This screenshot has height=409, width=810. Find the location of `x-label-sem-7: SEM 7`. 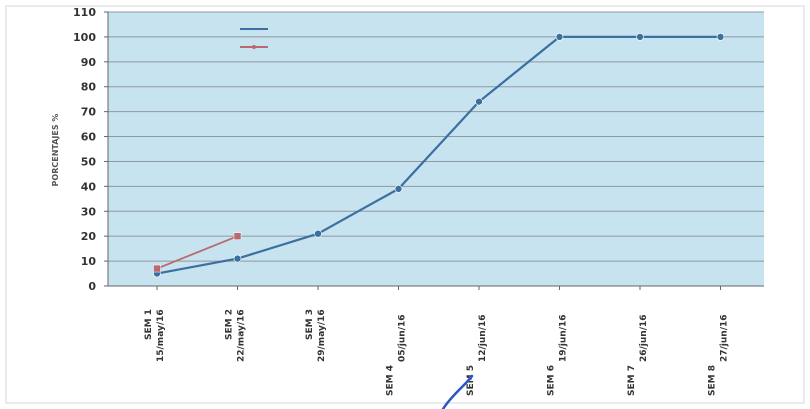

x-label-sem-7: SEM 7 is located at coordinates (632, 380).